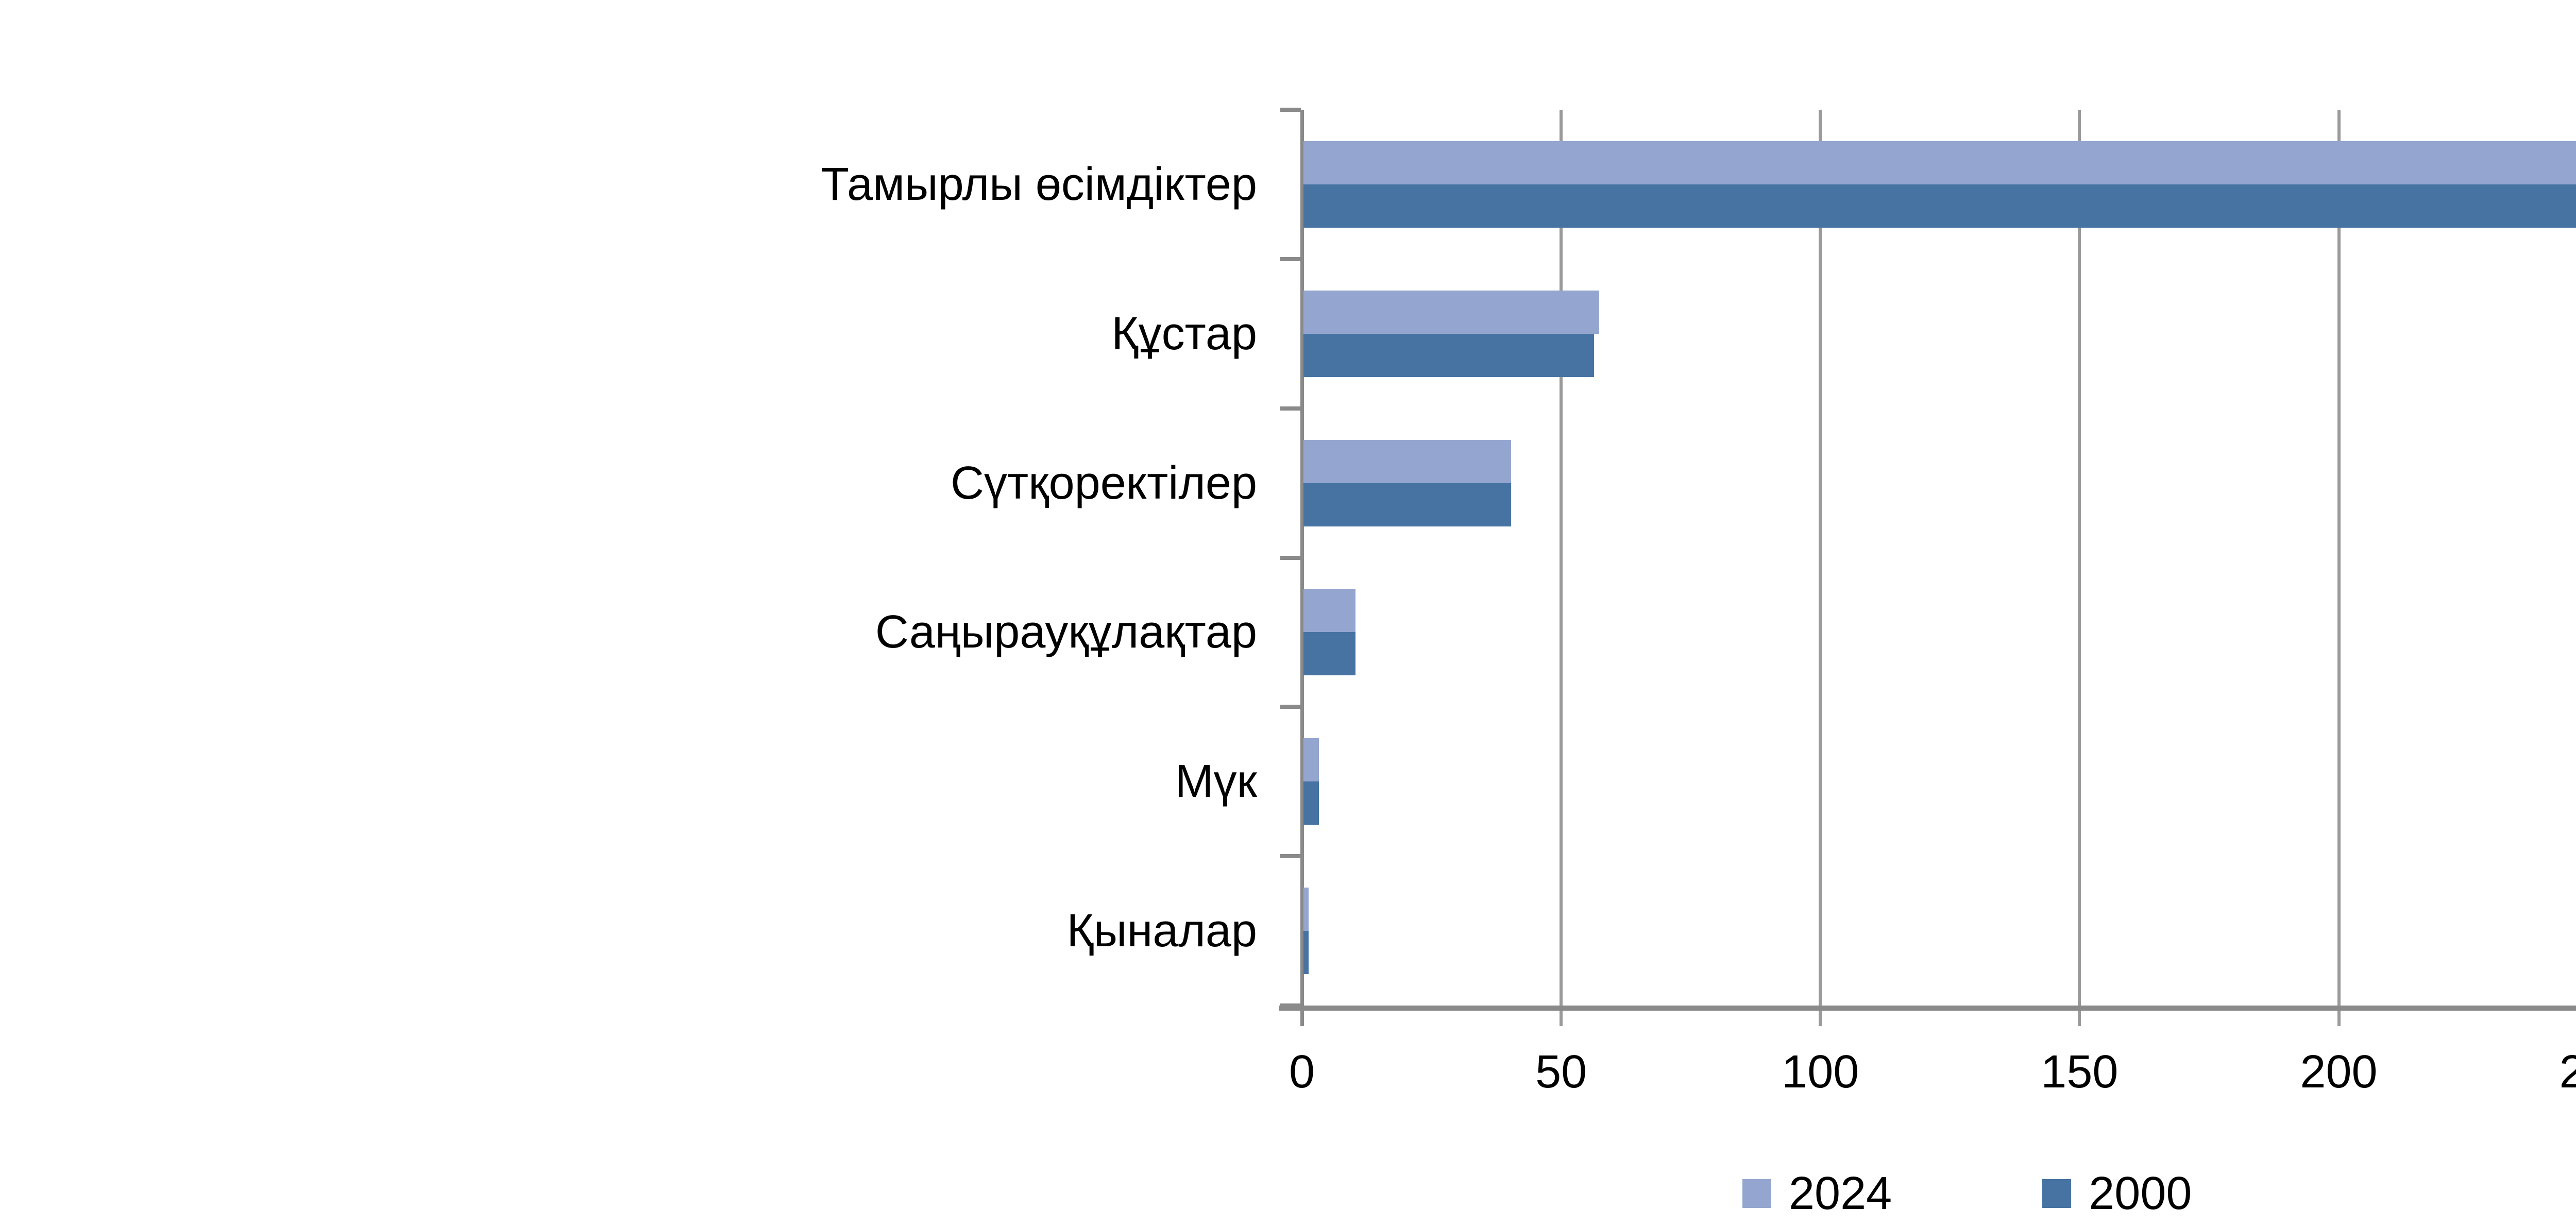 The width and height of the screenshot is (2576, 1226). Describe the element at coordinates (1104, 483) in the screenshot. I see `category-label: Сүтқоректілер` at that location.